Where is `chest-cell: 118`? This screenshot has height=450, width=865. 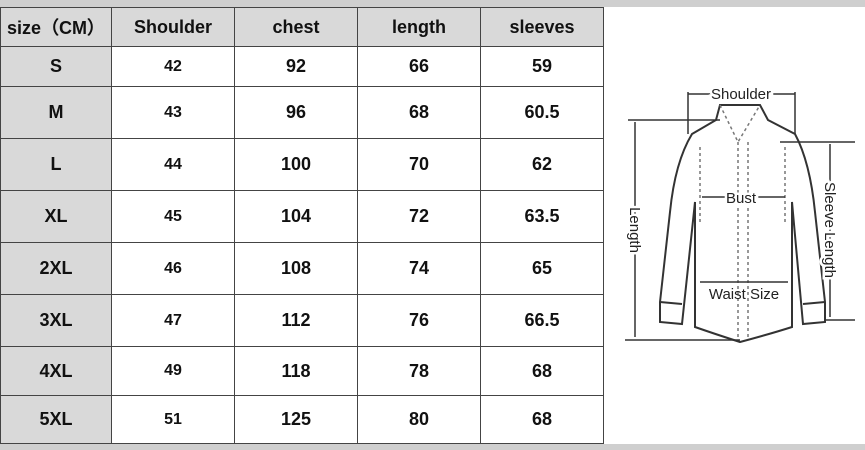 chest-cell: 118 is located at coordinates (296, 371).